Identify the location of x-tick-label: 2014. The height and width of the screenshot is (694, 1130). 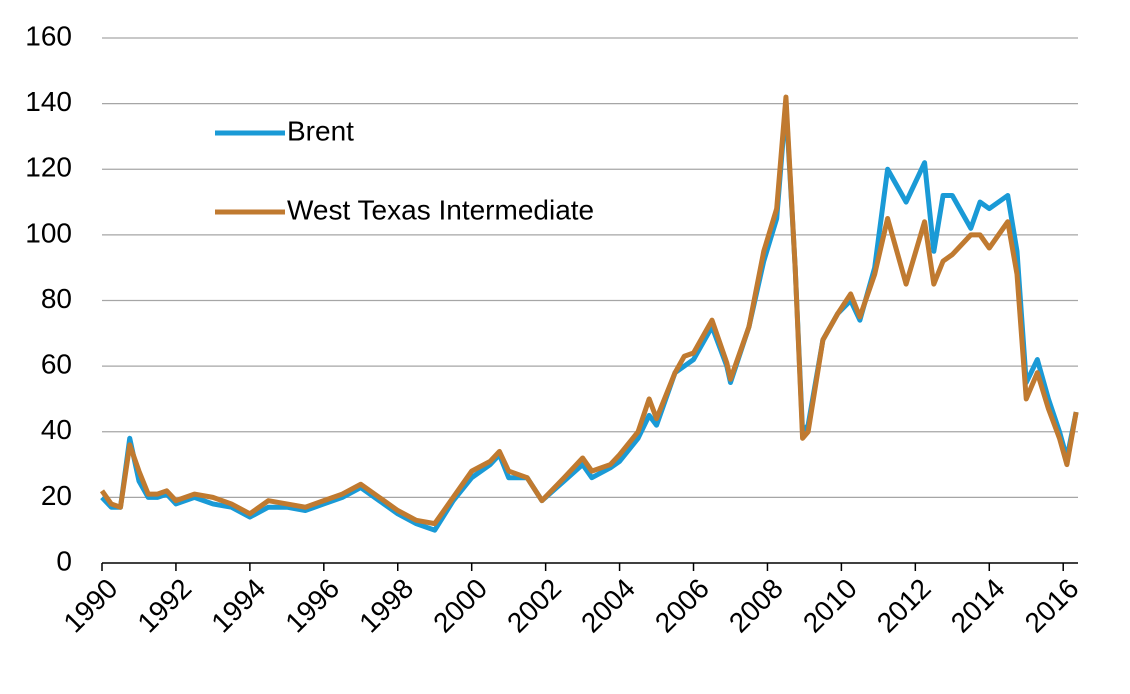
(978, 606).